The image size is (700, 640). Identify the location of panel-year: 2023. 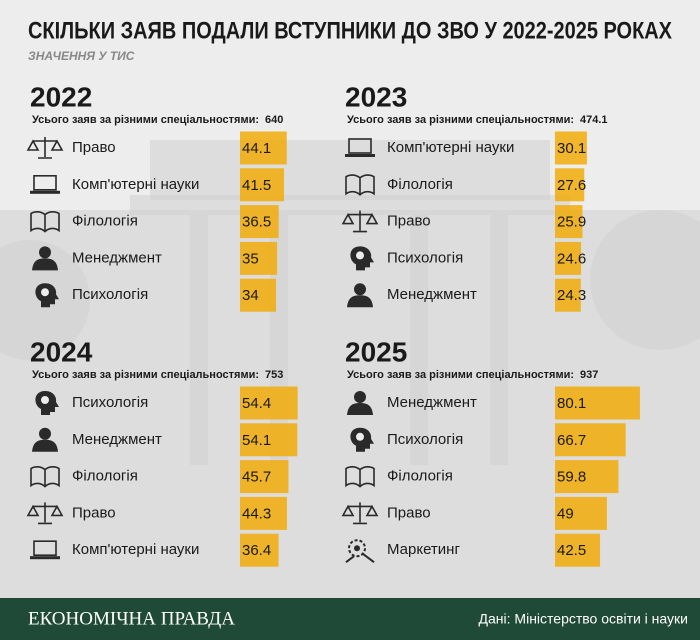
(376, 96).